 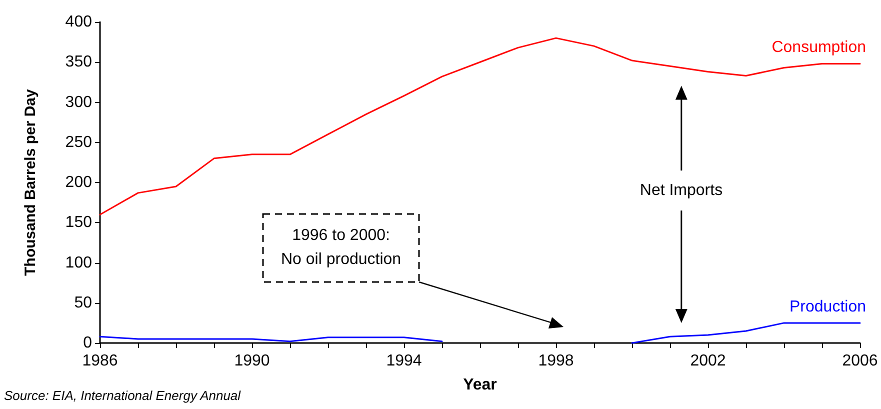 What do you see at coordinates (78, 22) in the screenshot?
I see `y-tick-label: 400` at bounding box center [78, 22].